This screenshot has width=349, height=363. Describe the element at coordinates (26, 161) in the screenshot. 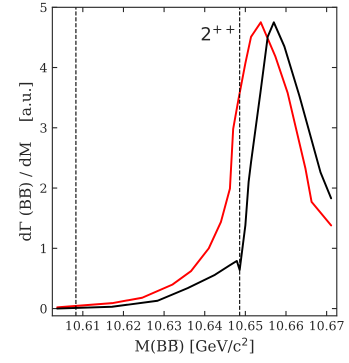

I see `y-axis-title: dΓ (BB̅) / dM [a.u.]` at that location.